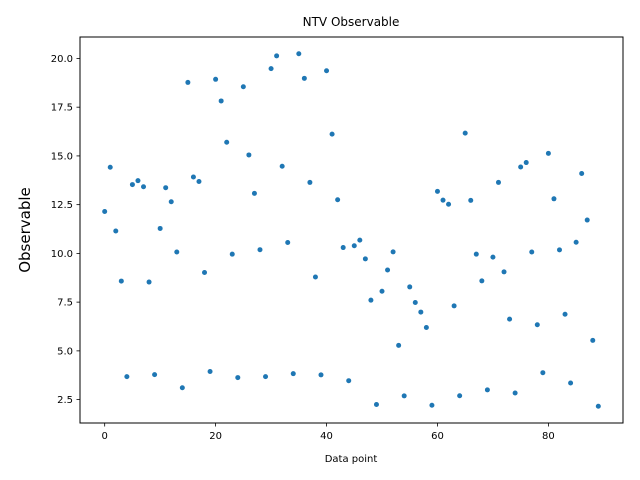  I want to click on x-tick-label: 60, so click(437, 436).